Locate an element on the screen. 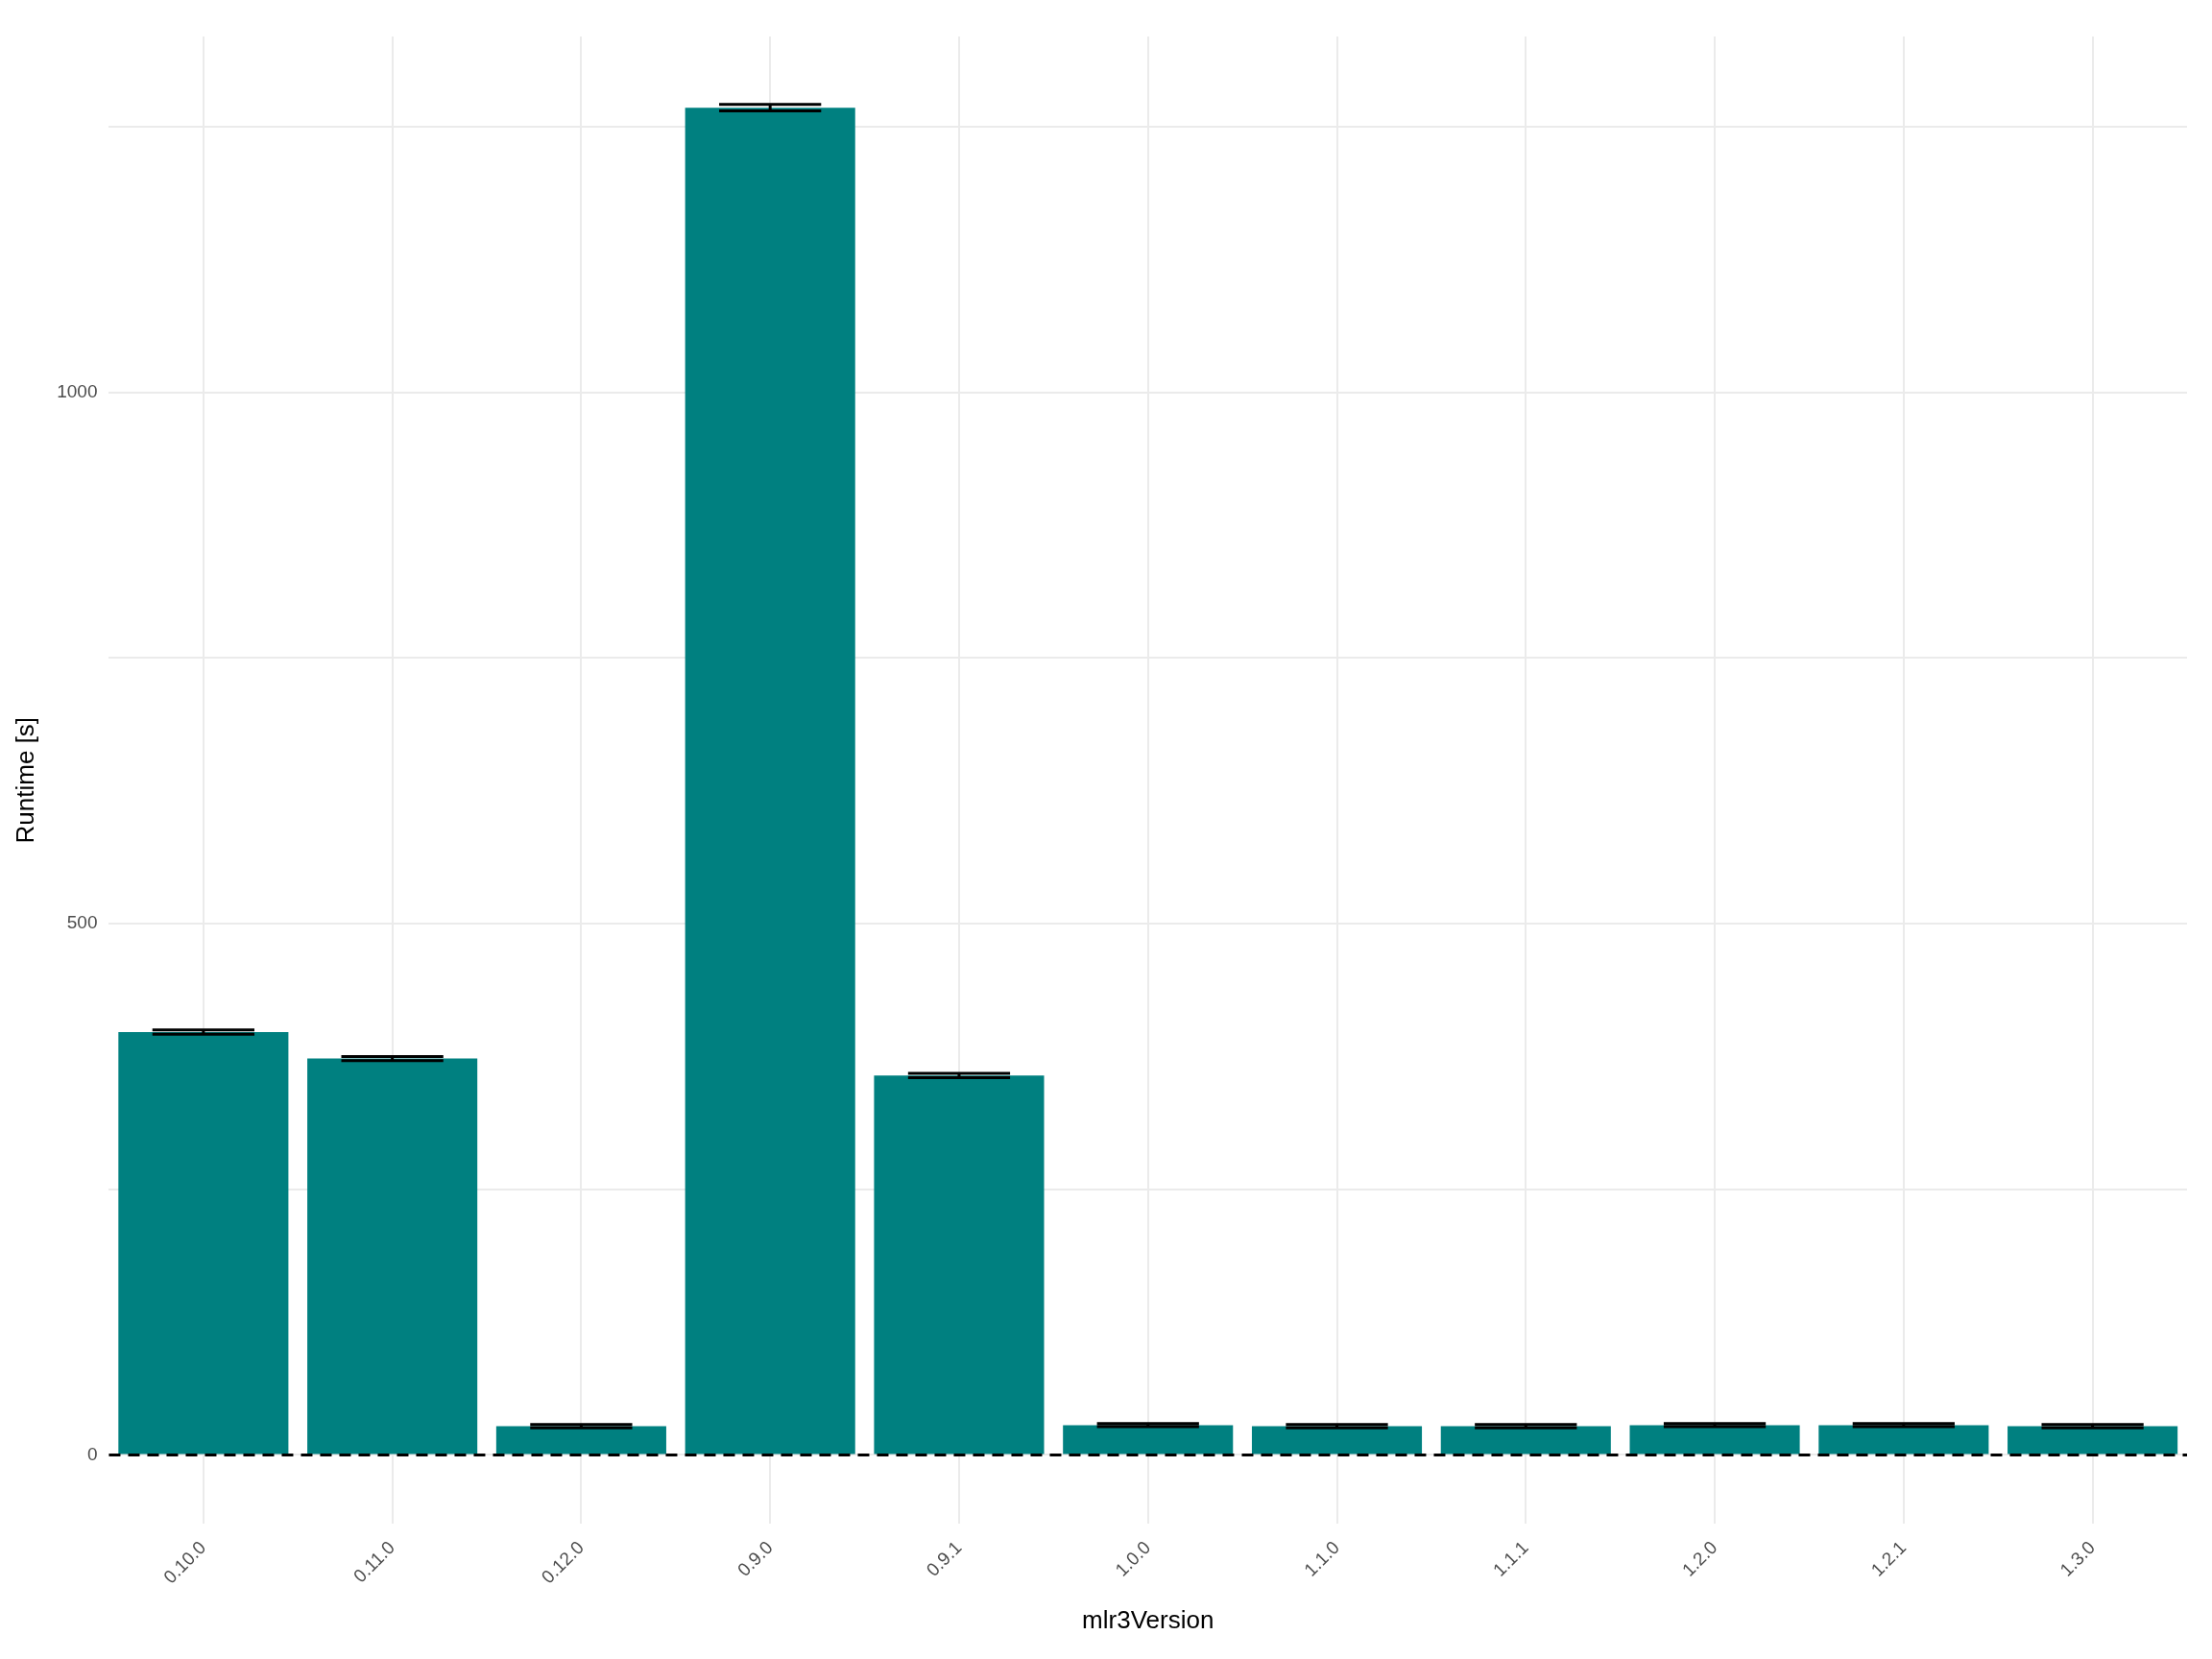  x-axis-title: mlr3Version is located at coordinates (1148, 1619).